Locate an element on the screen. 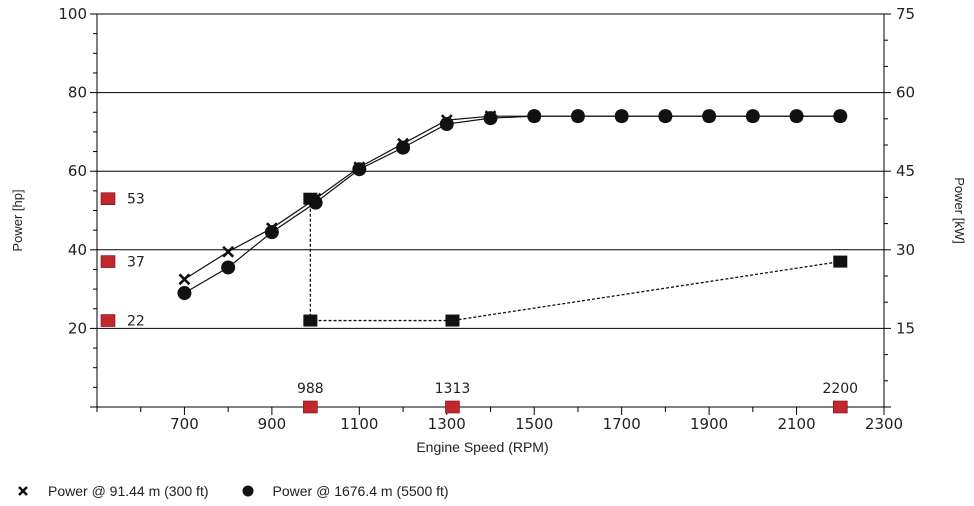  series-1-point-0-stroke-b is located at coordinates (184, 279).